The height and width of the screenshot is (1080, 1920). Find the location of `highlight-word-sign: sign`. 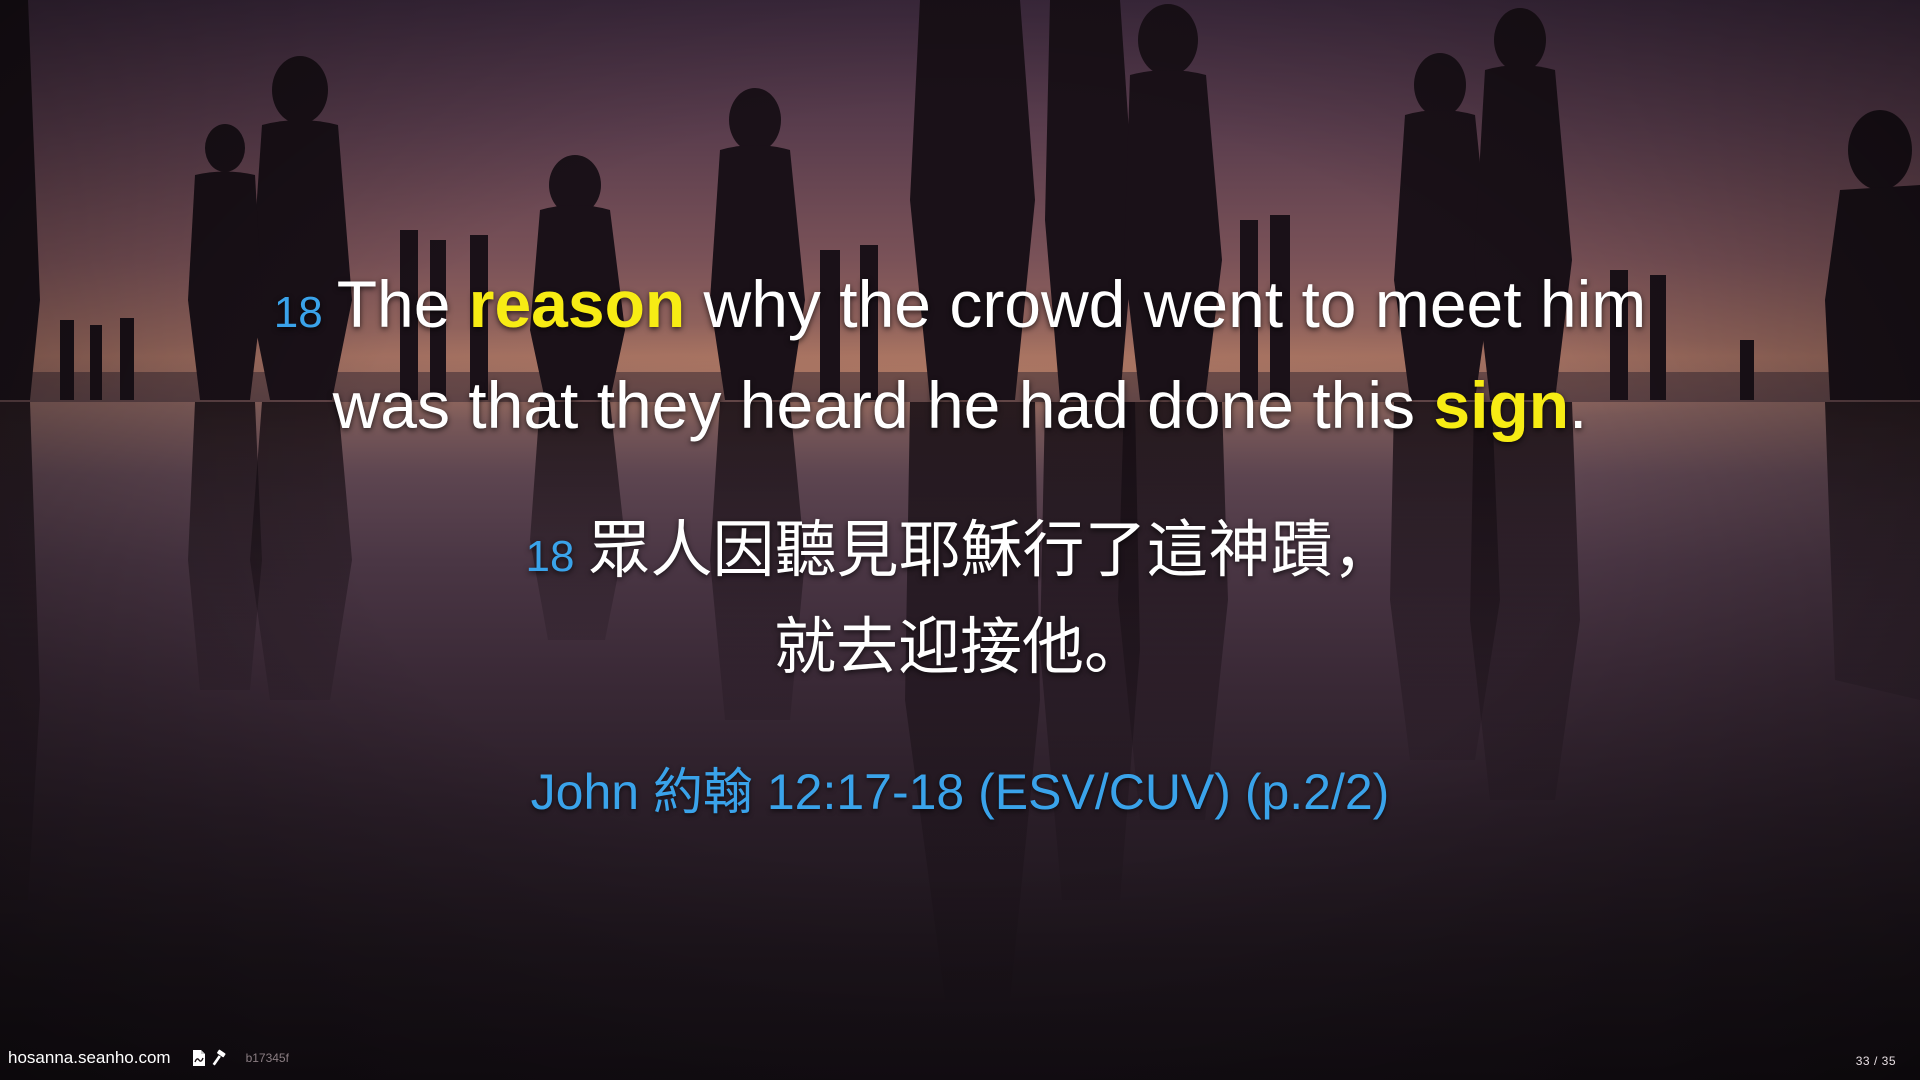

highlight-word-sign: sign is located at coordinates (1501, 405).